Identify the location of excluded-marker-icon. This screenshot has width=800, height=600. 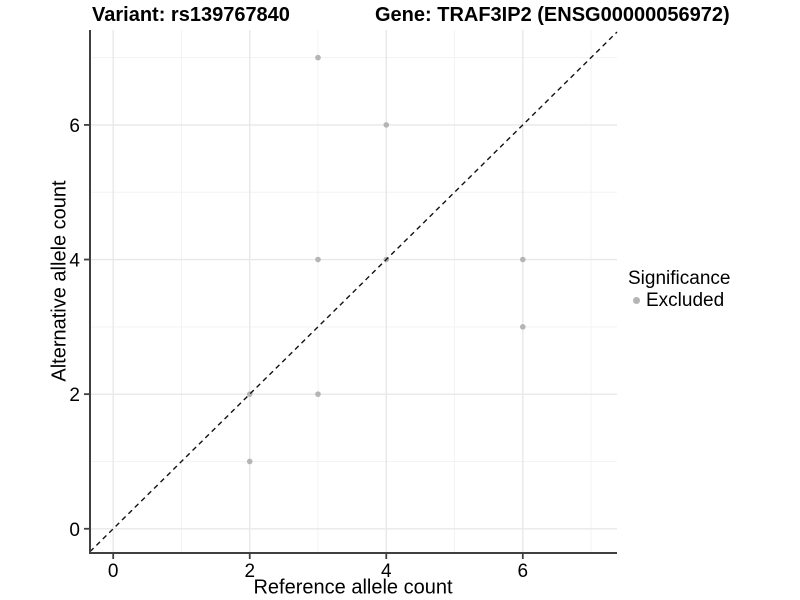
(636, 300).